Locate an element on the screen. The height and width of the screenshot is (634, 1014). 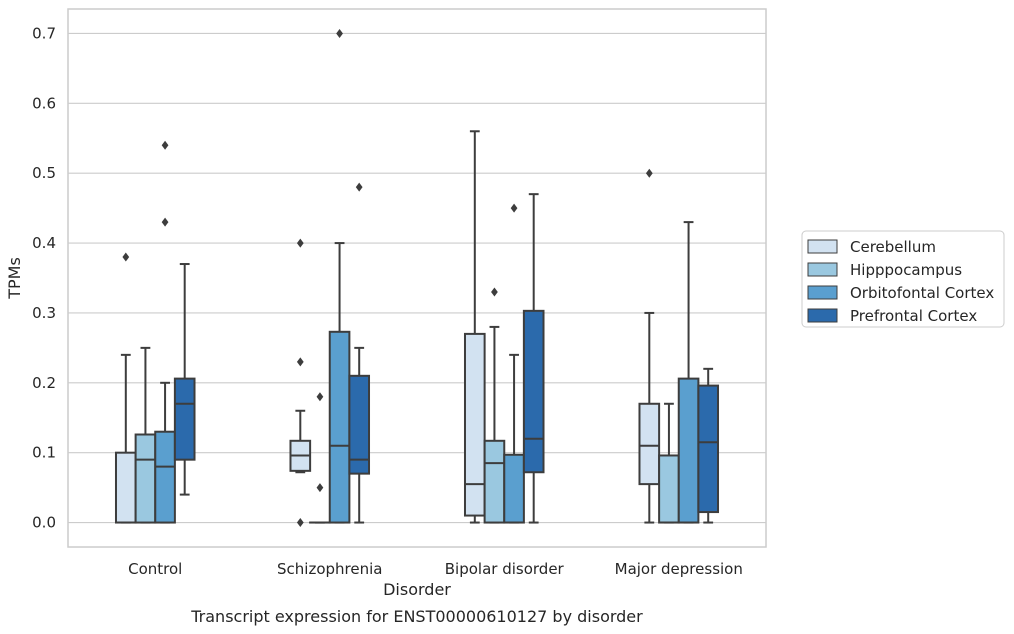
y-tick-label: 0.7 is located at coordinates (44, 33).